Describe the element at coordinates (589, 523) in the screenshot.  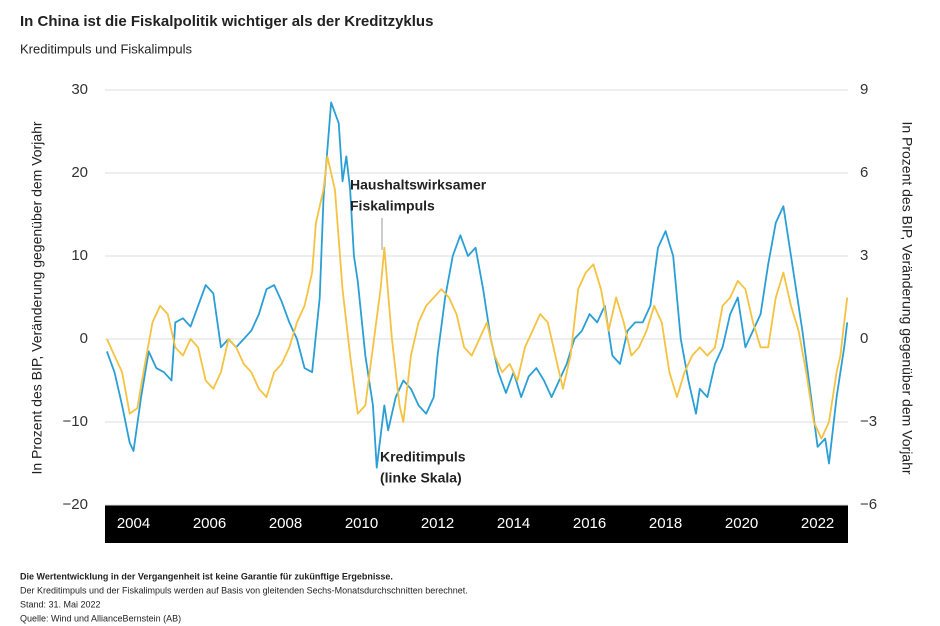
I see `x-tick-label: 2016` at that location.